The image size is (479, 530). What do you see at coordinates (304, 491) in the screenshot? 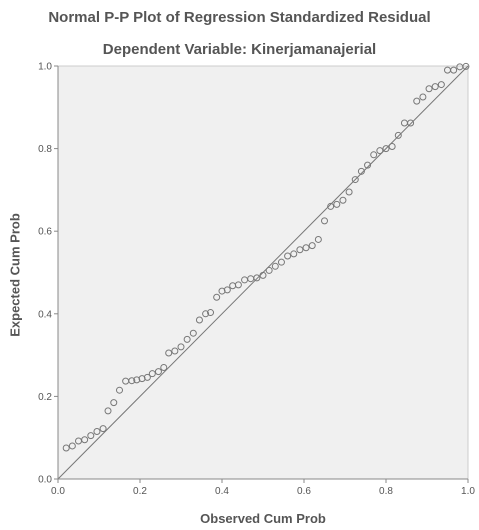
I see `x-tick-label: 0.6` at bounding box center [304, 491].